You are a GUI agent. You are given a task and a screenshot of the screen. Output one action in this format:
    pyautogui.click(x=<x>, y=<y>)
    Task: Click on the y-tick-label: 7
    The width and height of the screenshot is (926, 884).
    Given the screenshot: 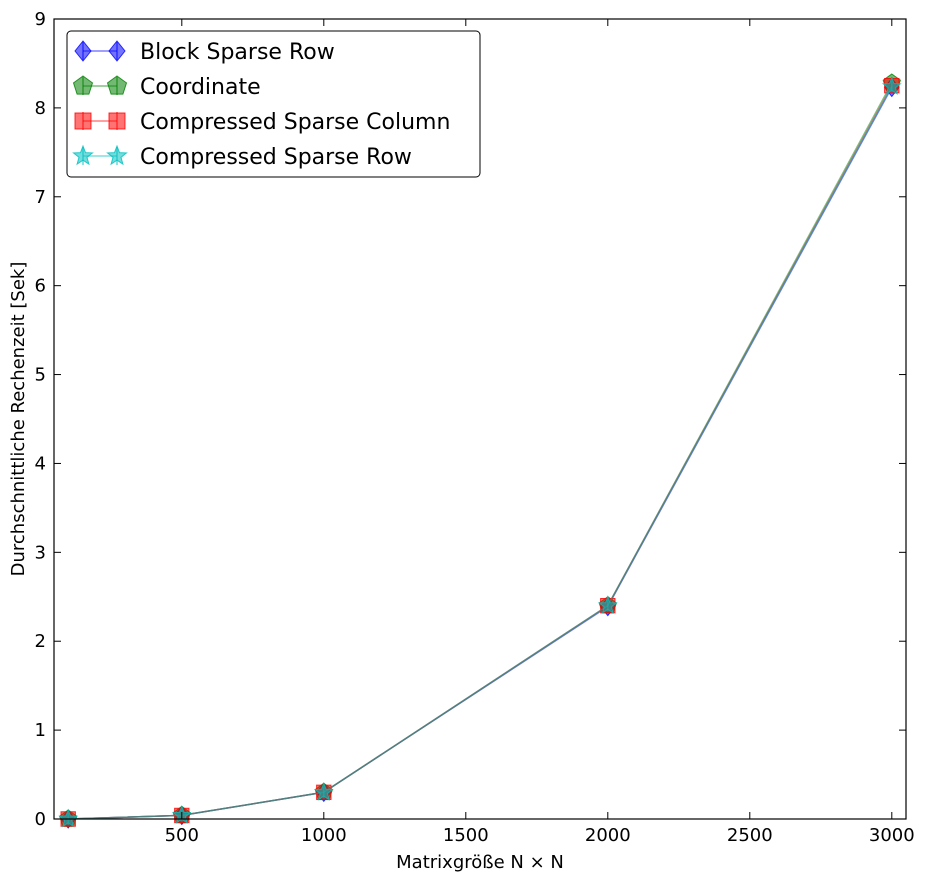 What is the action you would take?
    pyautogui.click(x=40, y=197)
    